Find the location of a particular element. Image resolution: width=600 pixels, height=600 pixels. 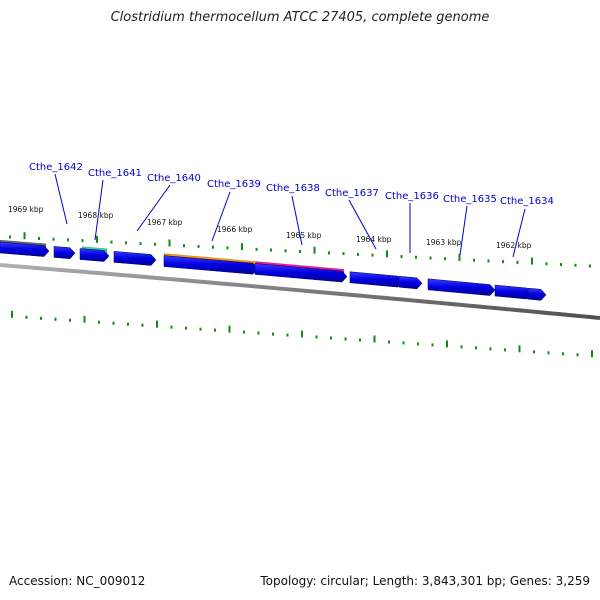

gene-label: Cthe_1634 is located at coordinates (527, 201).